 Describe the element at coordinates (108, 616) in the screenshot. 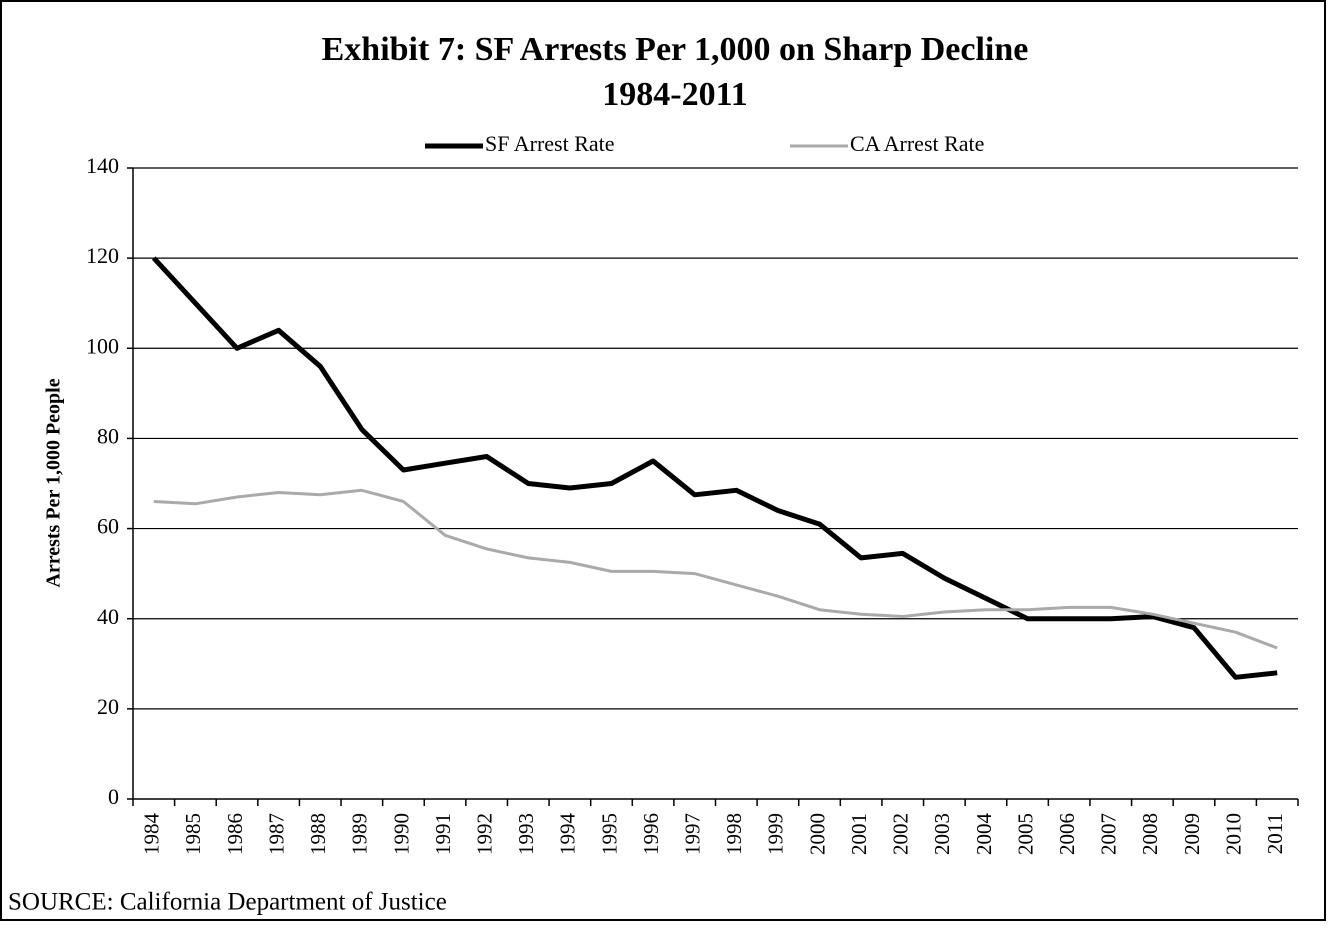

I see `y-tick-label: 40` at that location.